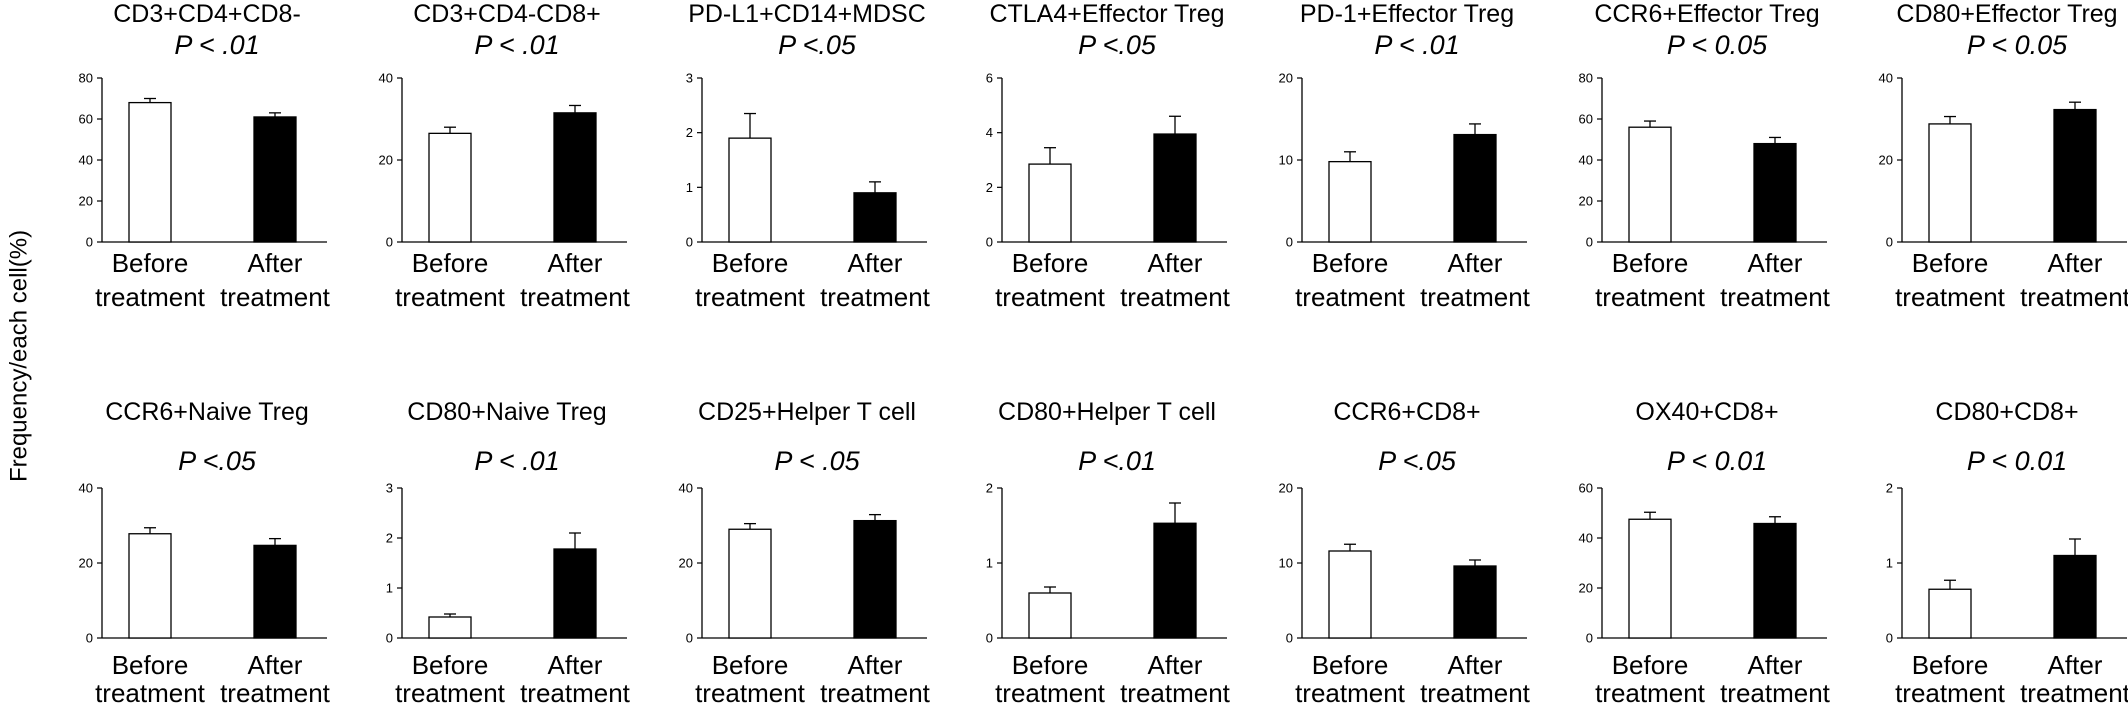  What do you see at coordinates (1106, 14) in the screenshot?
I see `chart-title: CTLA4+Effector Treg` at bounding box center [1106, 14].